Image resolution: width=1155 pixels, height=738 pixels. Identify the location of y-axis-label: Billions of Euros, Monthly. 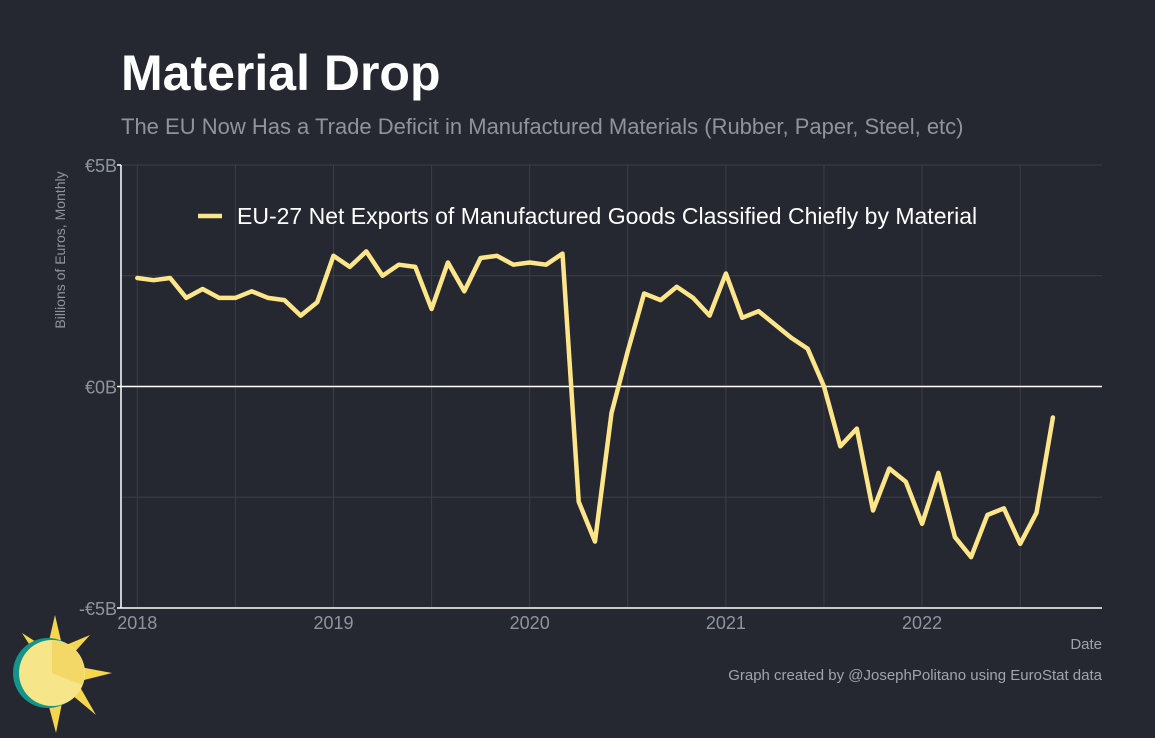
(60, 249).